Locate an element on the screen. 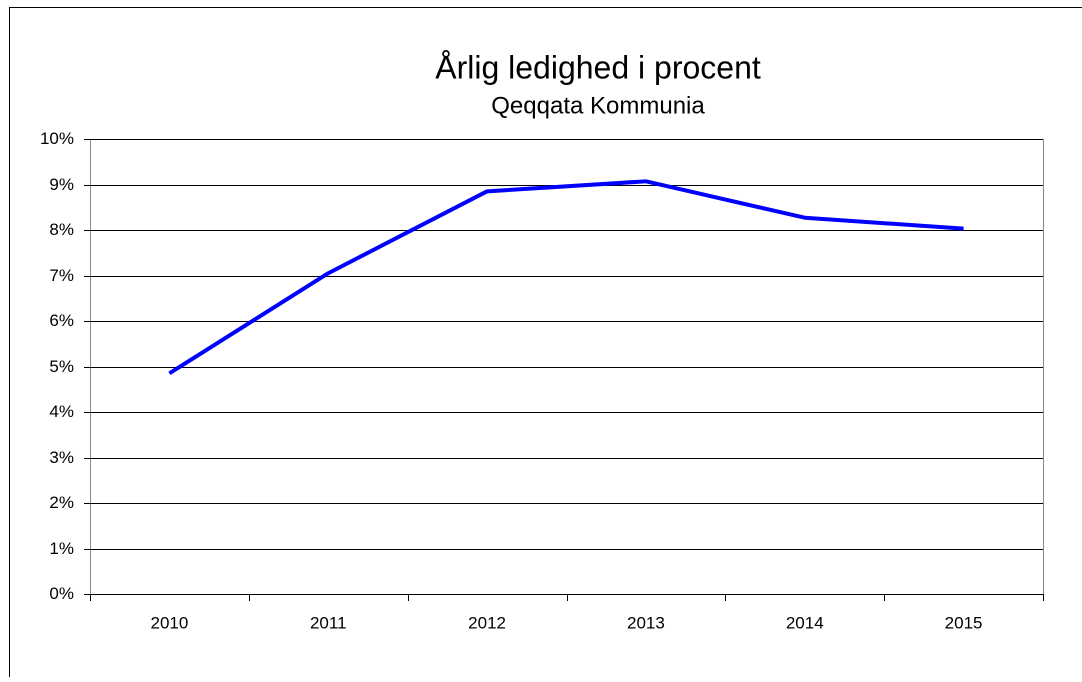 The height and width of the screenshot is (682, 1082). y-tick-label: 10% is located at coordinates (57, 138).